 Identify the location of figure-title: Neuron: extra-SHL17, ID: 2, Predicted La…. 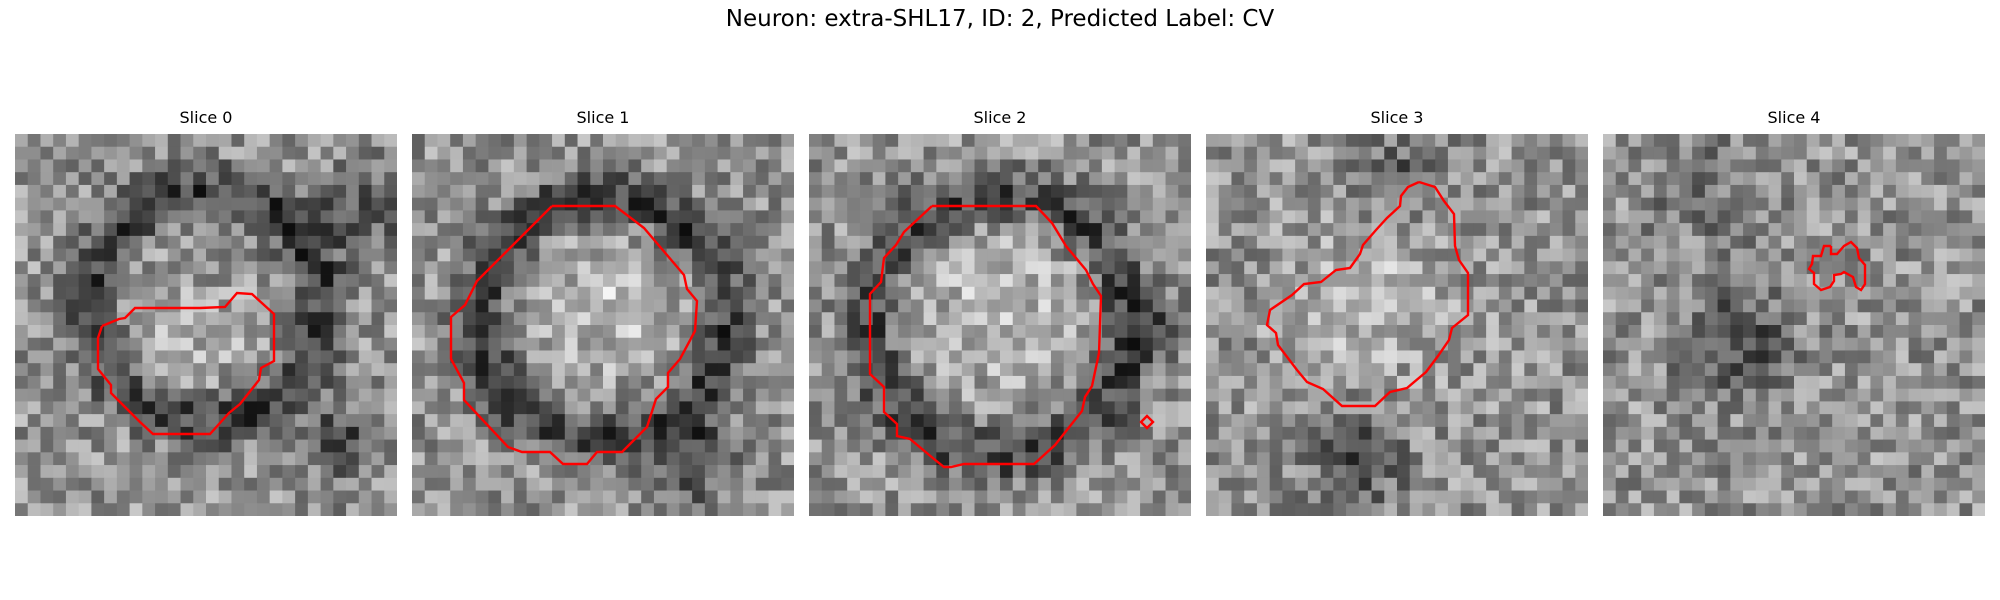
(1000, 19).